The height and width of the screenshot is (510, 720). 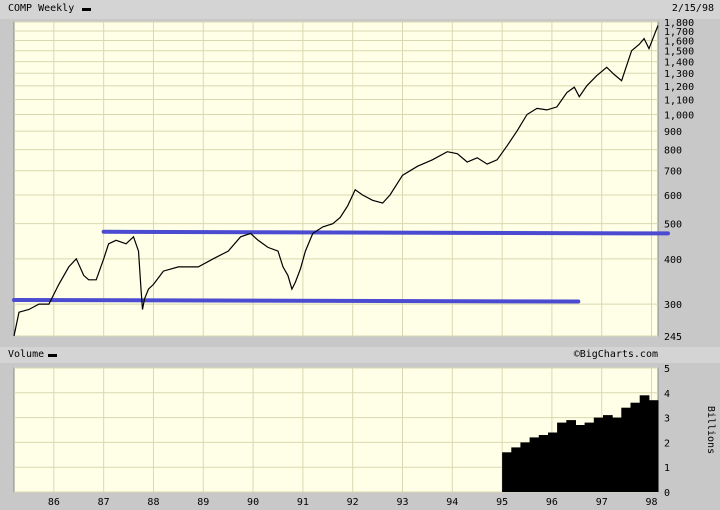 What do you see at coordinates (303, 502) in the screenshot?
I see `x-tick-label: 91` at bounding box center [303, 502].